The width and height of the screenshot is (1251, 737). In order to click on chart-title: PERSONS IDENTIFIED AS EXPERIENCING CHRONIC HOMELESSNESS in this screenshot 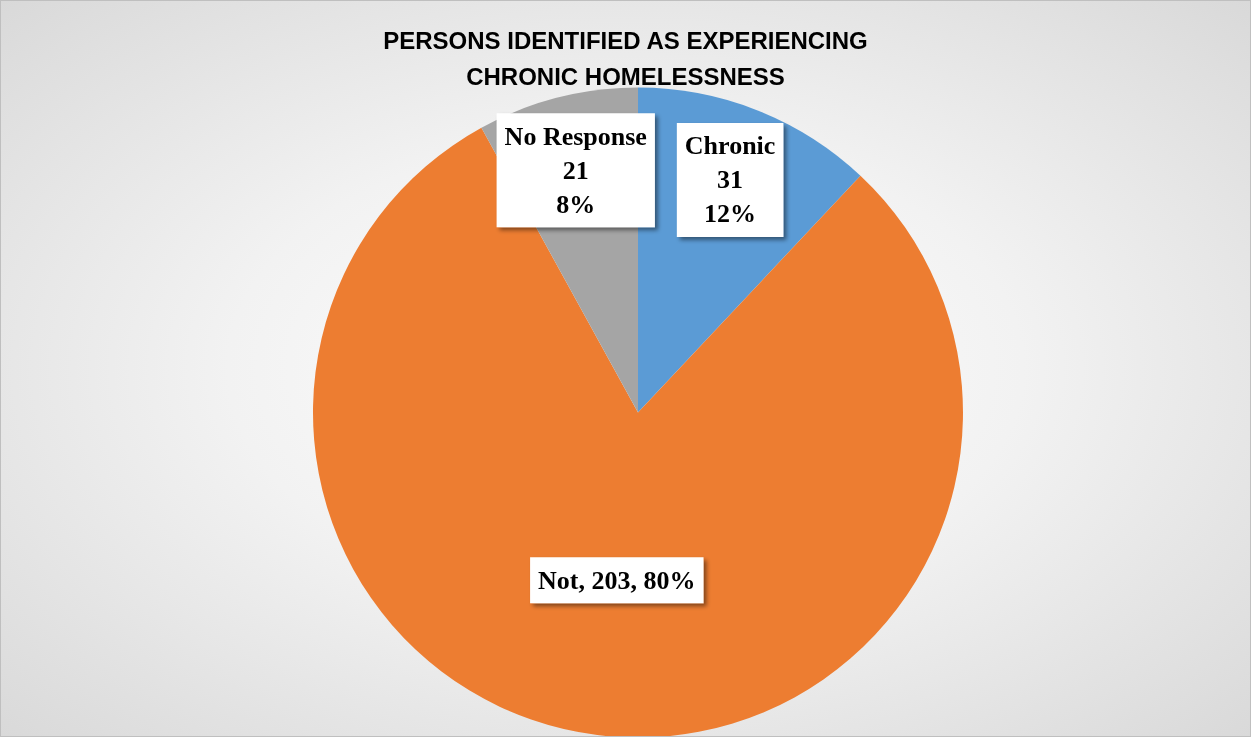, I will do `click(625, 58)`.